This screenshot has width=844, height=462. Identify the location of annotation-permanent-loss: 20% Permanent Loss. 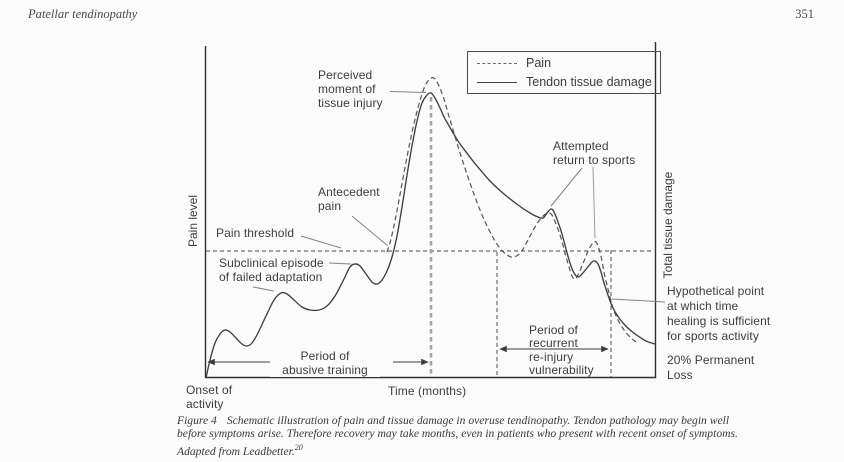
(711, 367).